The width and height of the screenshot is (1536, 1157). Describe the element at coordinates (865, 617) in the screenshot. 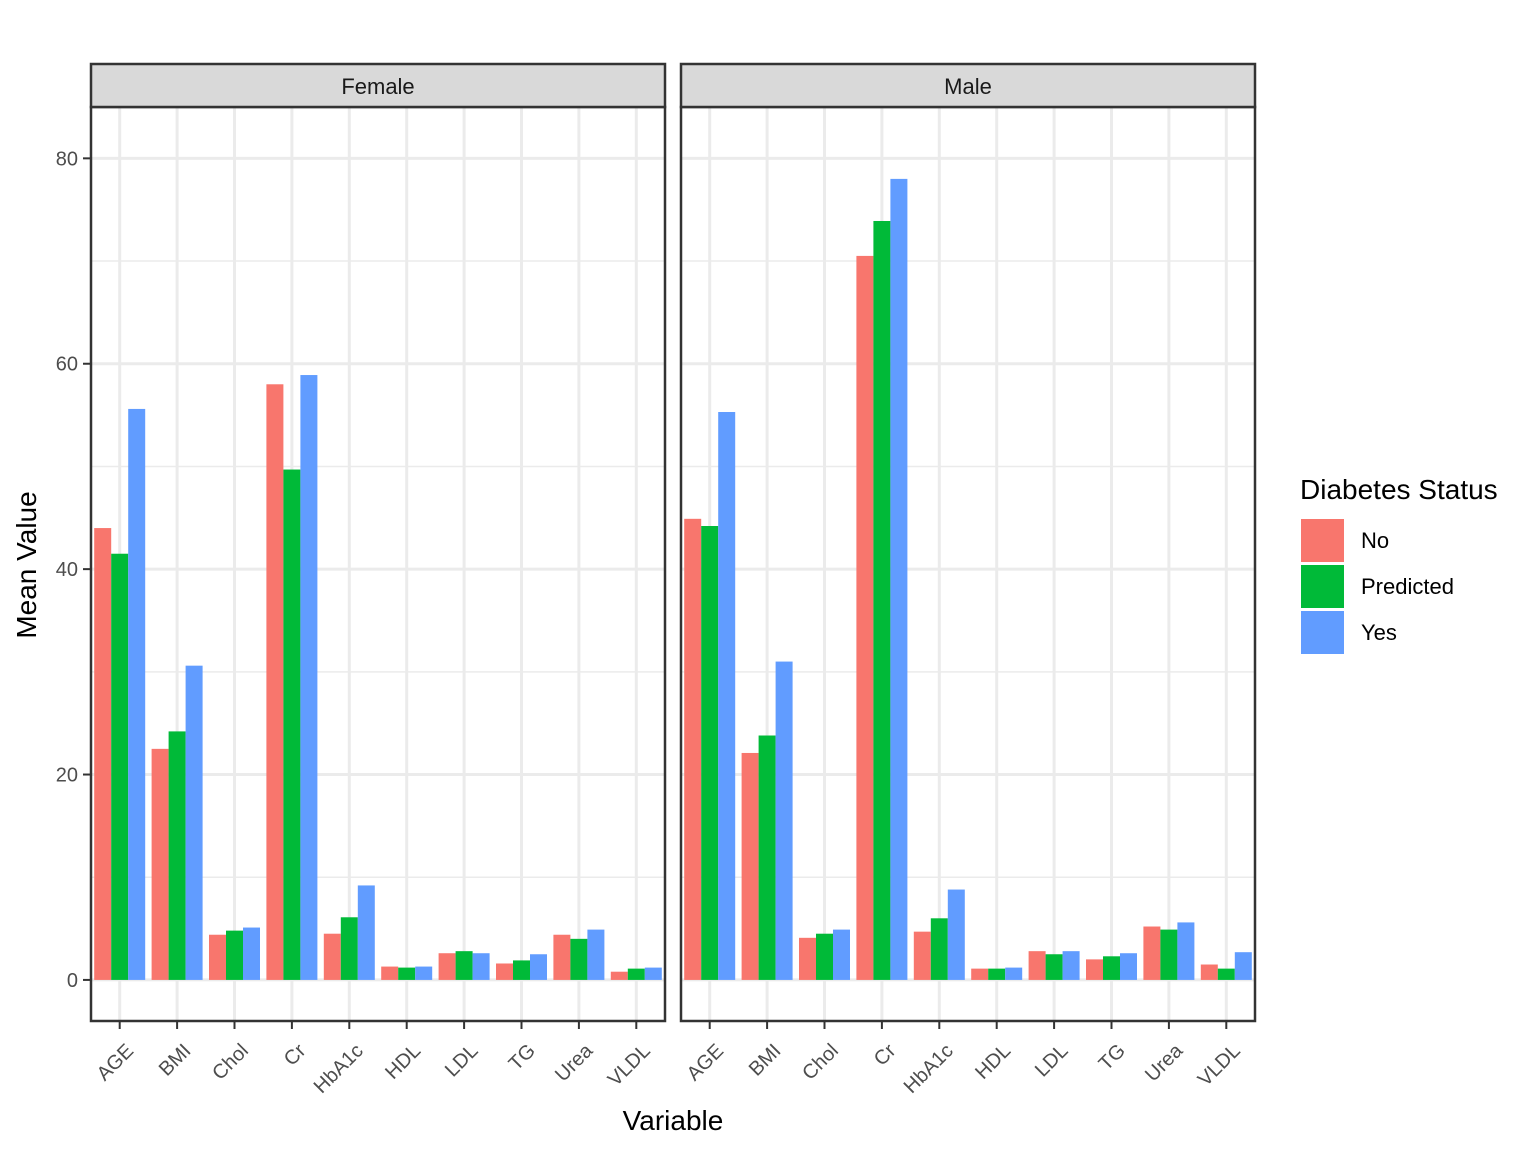

I see `bar-male-cr-no` at that location.